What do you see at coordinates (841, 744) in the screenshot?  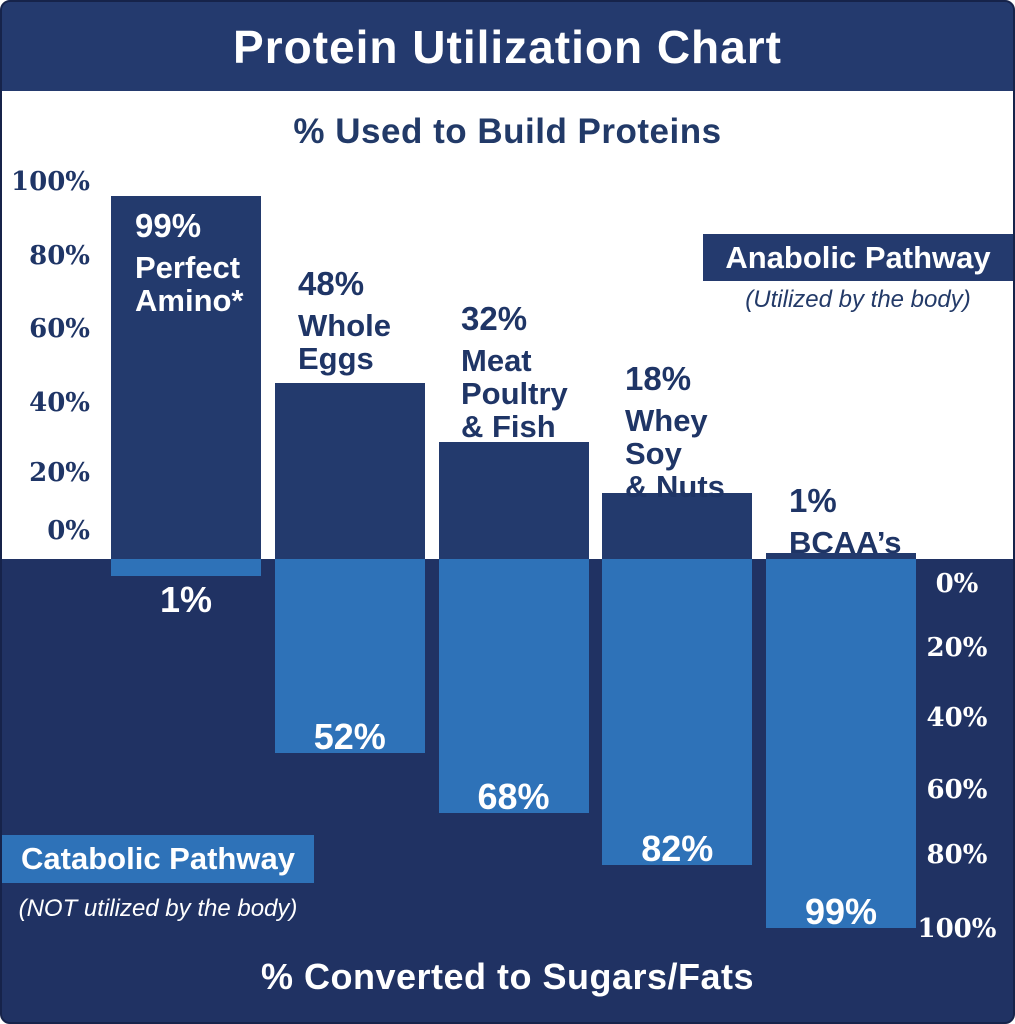 I see `catabolic-bar-bcaas` at bounding box center [841, 744].